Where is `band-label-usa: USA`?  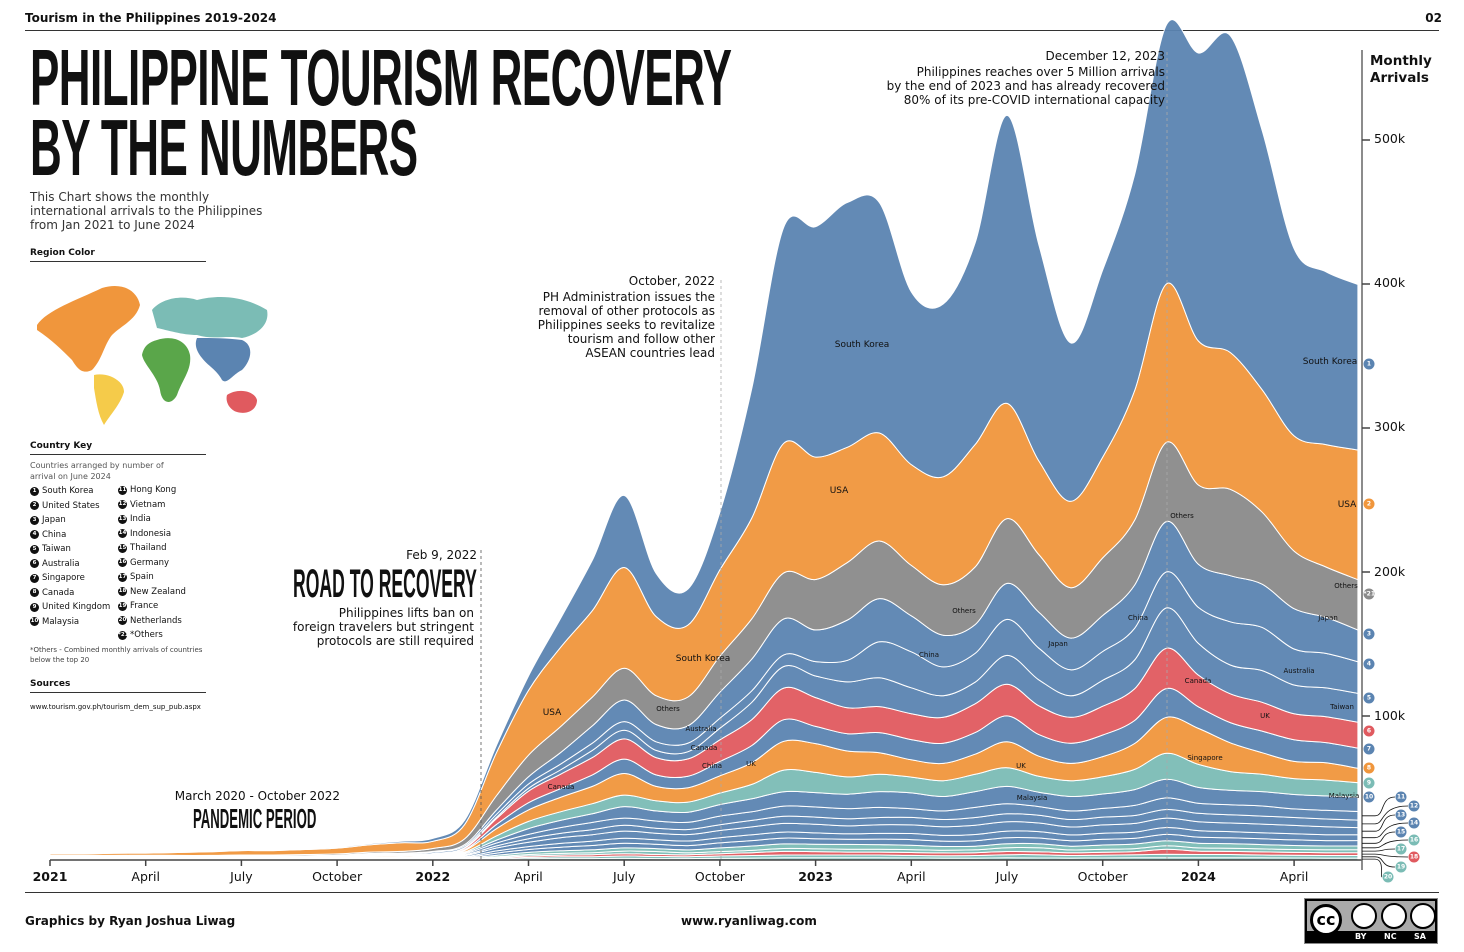 band-label-usa: USA is located at coordinates (1347, 505).